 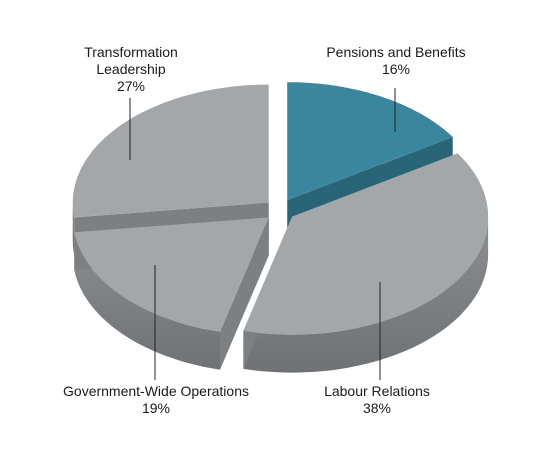 What do you see at coordinates (170, 151) in the screenshot?
I see `slice-top-transformation-leadership` at bounding box center [170, 151].